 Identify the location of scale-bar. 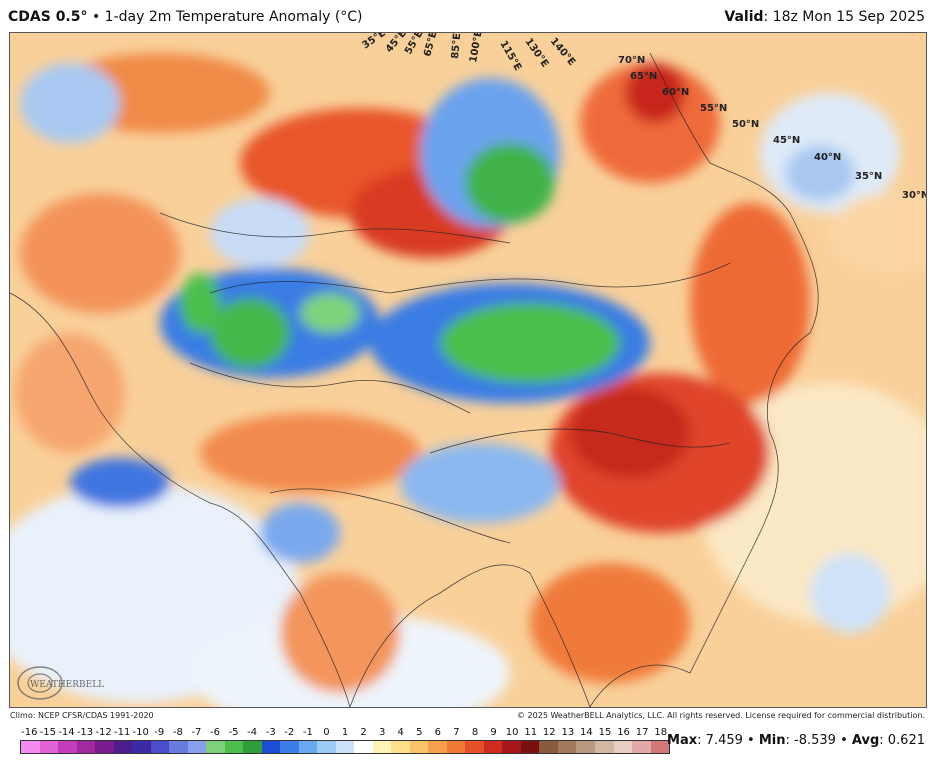
(345, 747).